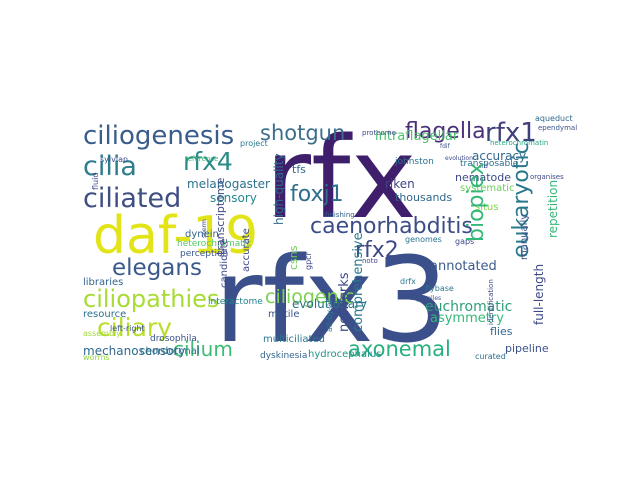  Describe the element at coordinates (469, 307) in the screenshot. I see `word-resource: euchromatic` at that location.